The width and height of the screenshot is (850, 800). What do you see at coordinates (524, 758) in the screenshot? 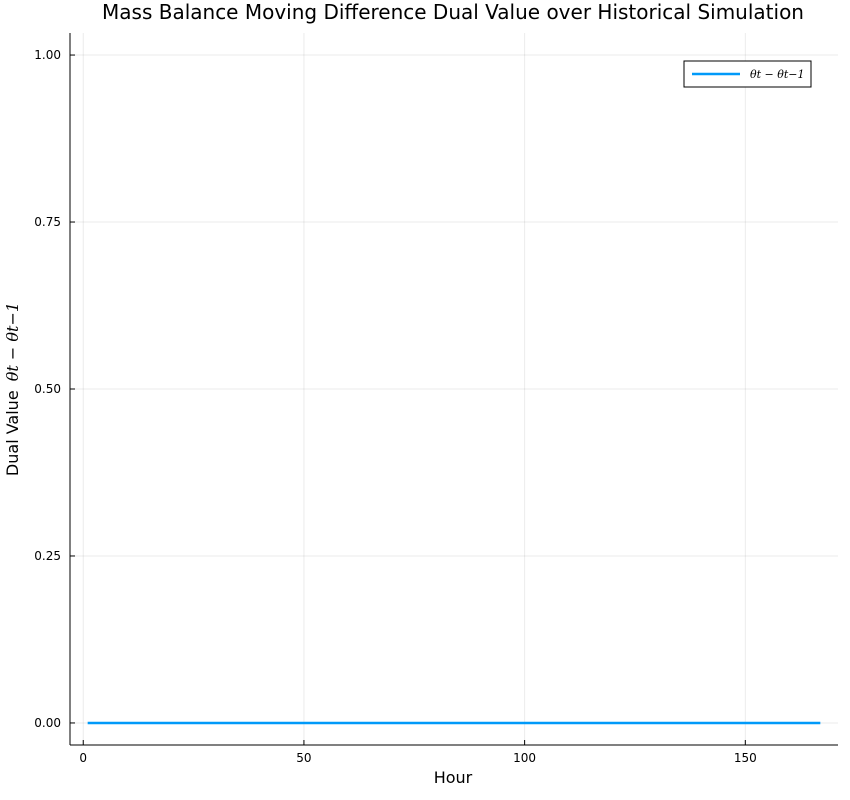
I see `x-tick-label: 100` at bounding box center [524, 758].